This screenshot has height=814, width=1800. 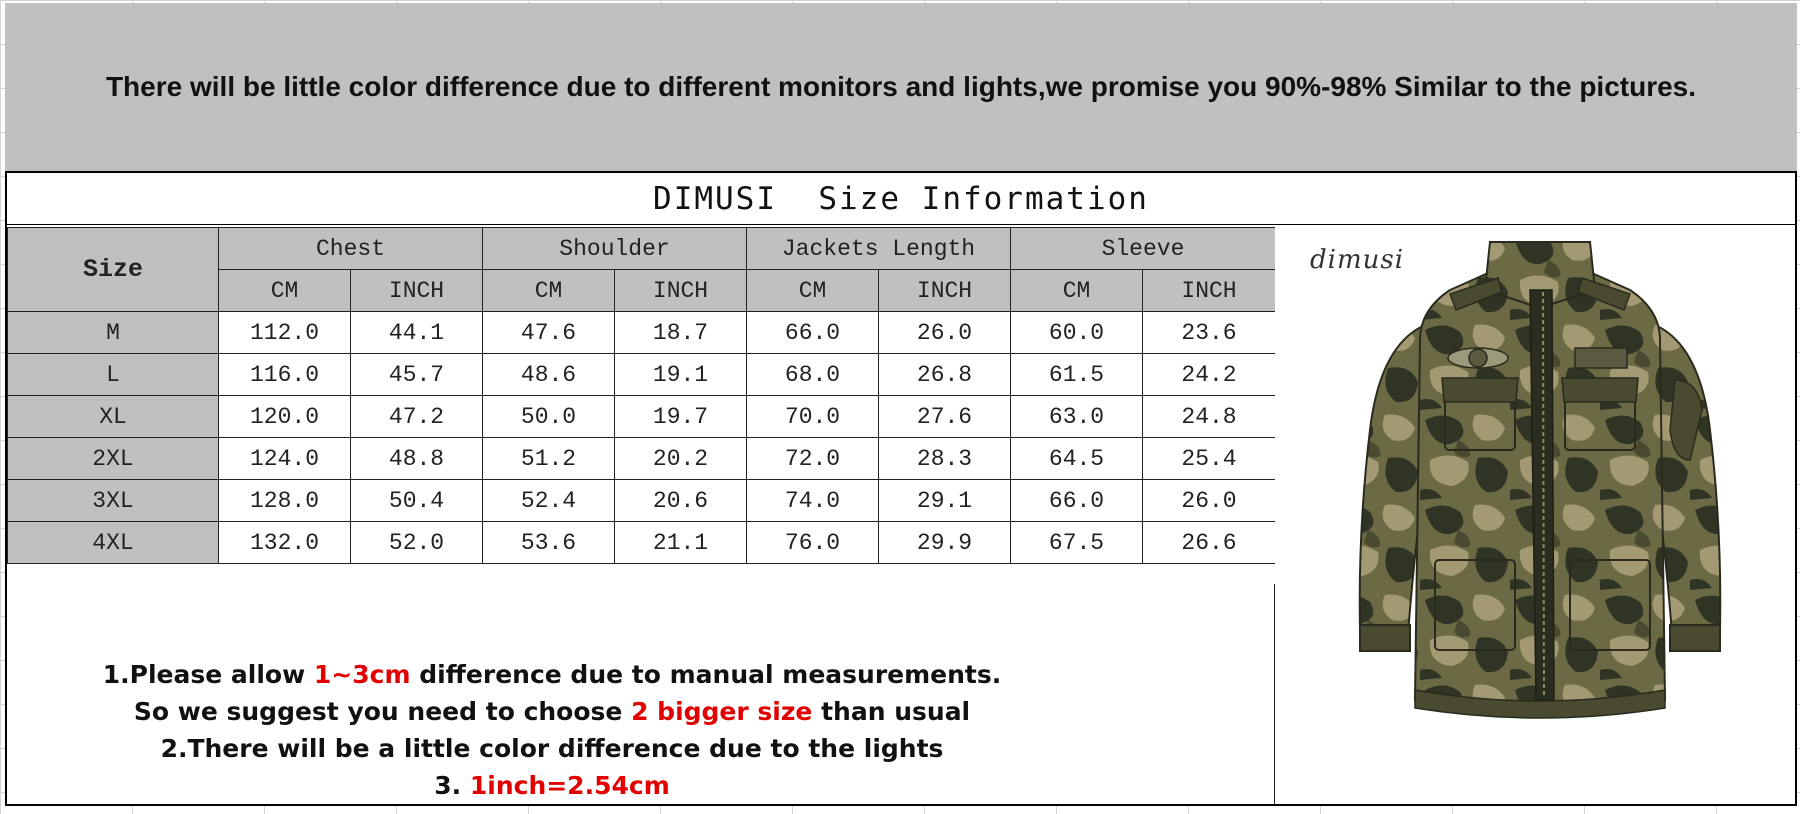 I want to click on table-cell: 64.5, so click(x=1076, y=458).